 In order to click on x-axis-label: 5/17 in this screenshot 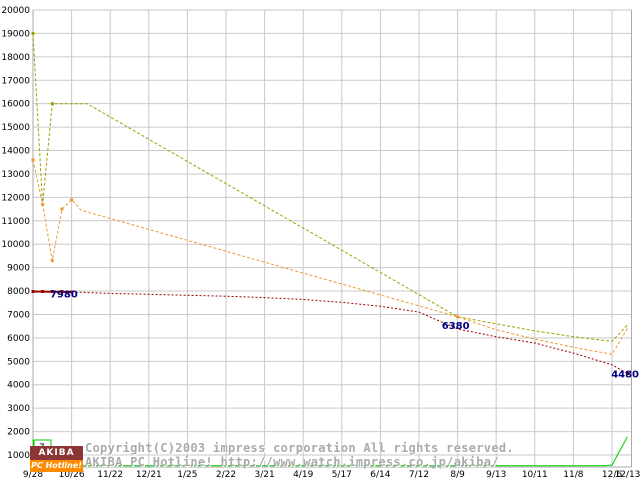, I will do `click(342, 475)`.